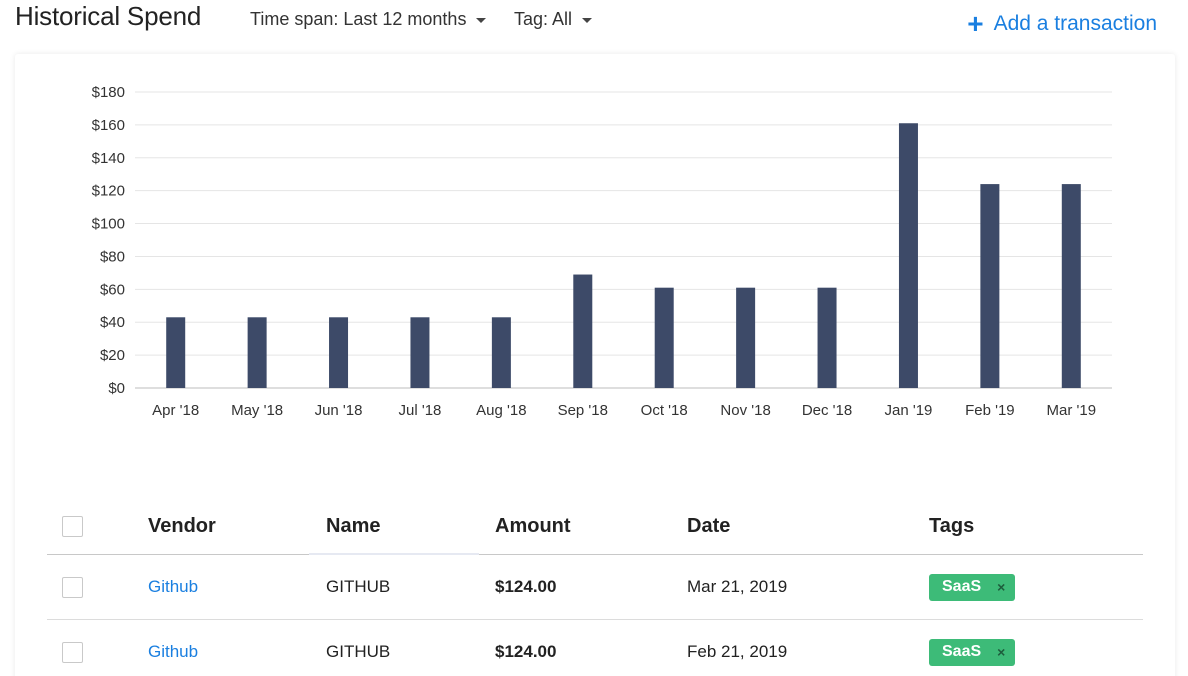 The width and height of the screenshot is (1188, 676). What do you see at coordinates (108, 92) in the screenshot?
I see `y-tick-label: $180` at bounding box center [108, 92].